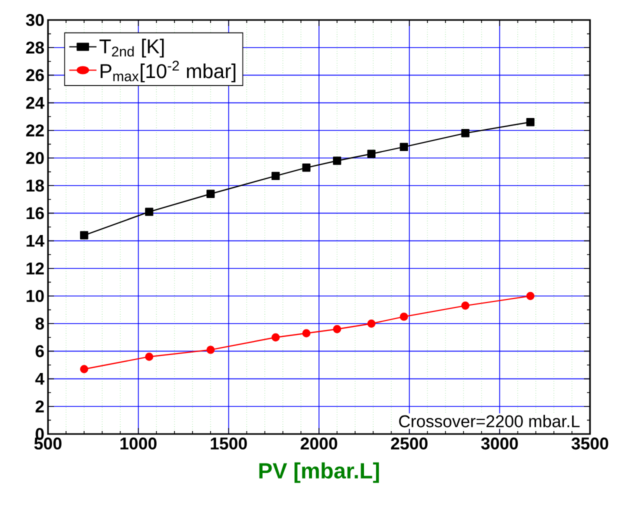 This screenshot has width=625, height=506. What do you see at coordinates (228, 444) in the screenshot?
I see `x-tick-label: 1500` at bounding box center [228, 444].